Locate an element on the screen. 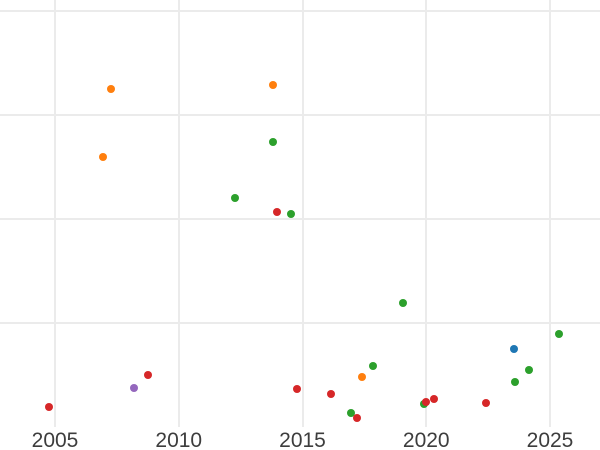 The image size is (600, 450). data-point-blue is located at coordinates (514, 348).